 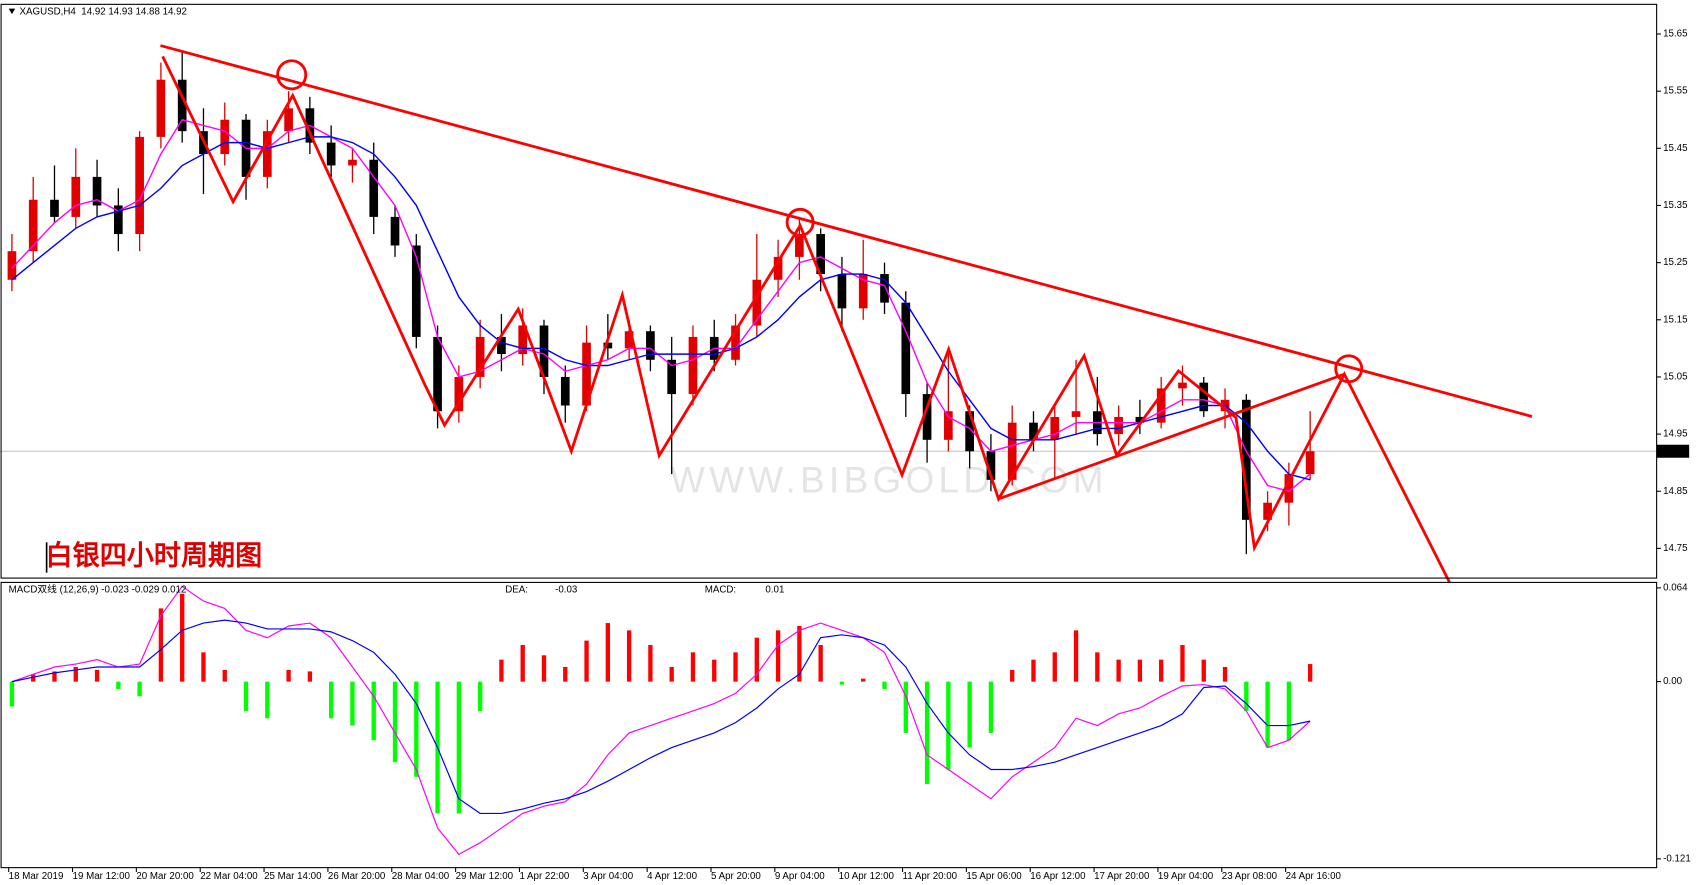 I want to click on y-tick-label: 14.85, so click(x=1675, y=491).